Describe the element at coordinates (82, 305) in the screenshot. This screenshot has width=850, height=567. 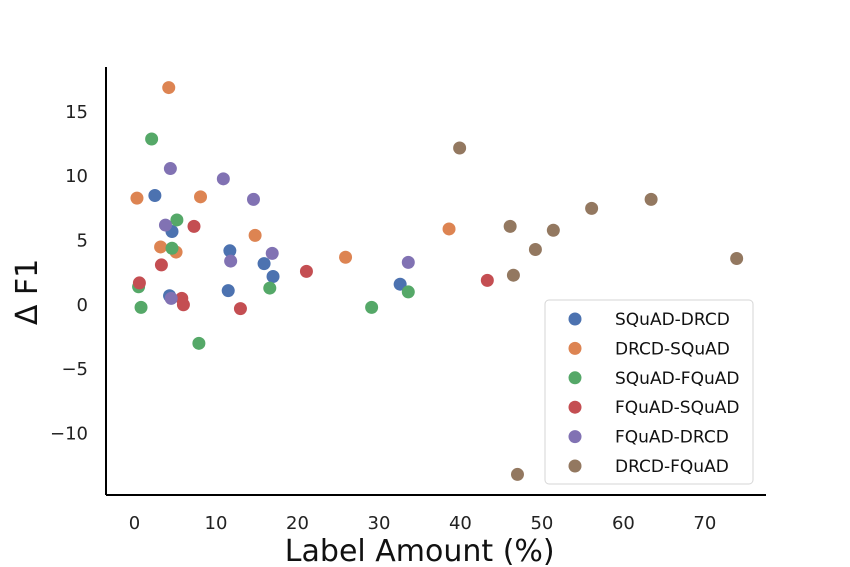
I see `y-tick-label: 0` at that location.